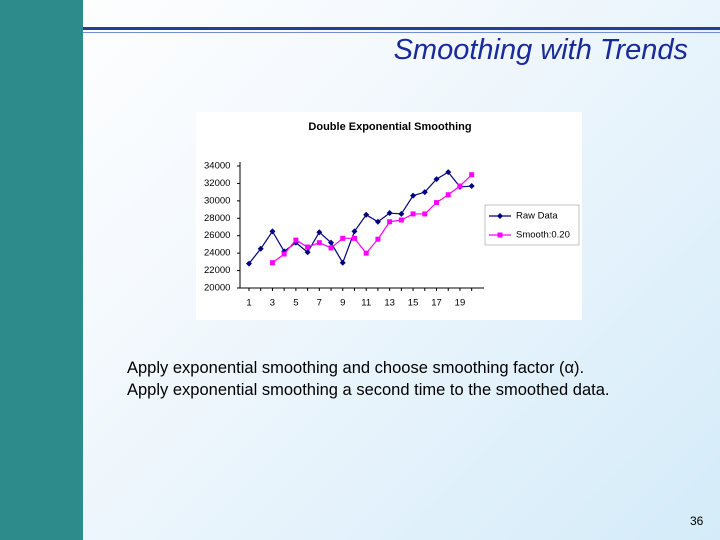 Image resolution: width=720 pixels, height=540 pixels. Describe the element at coordinates (248, 303) in the screenshot. I see `x-tick-label: 1` at that location.